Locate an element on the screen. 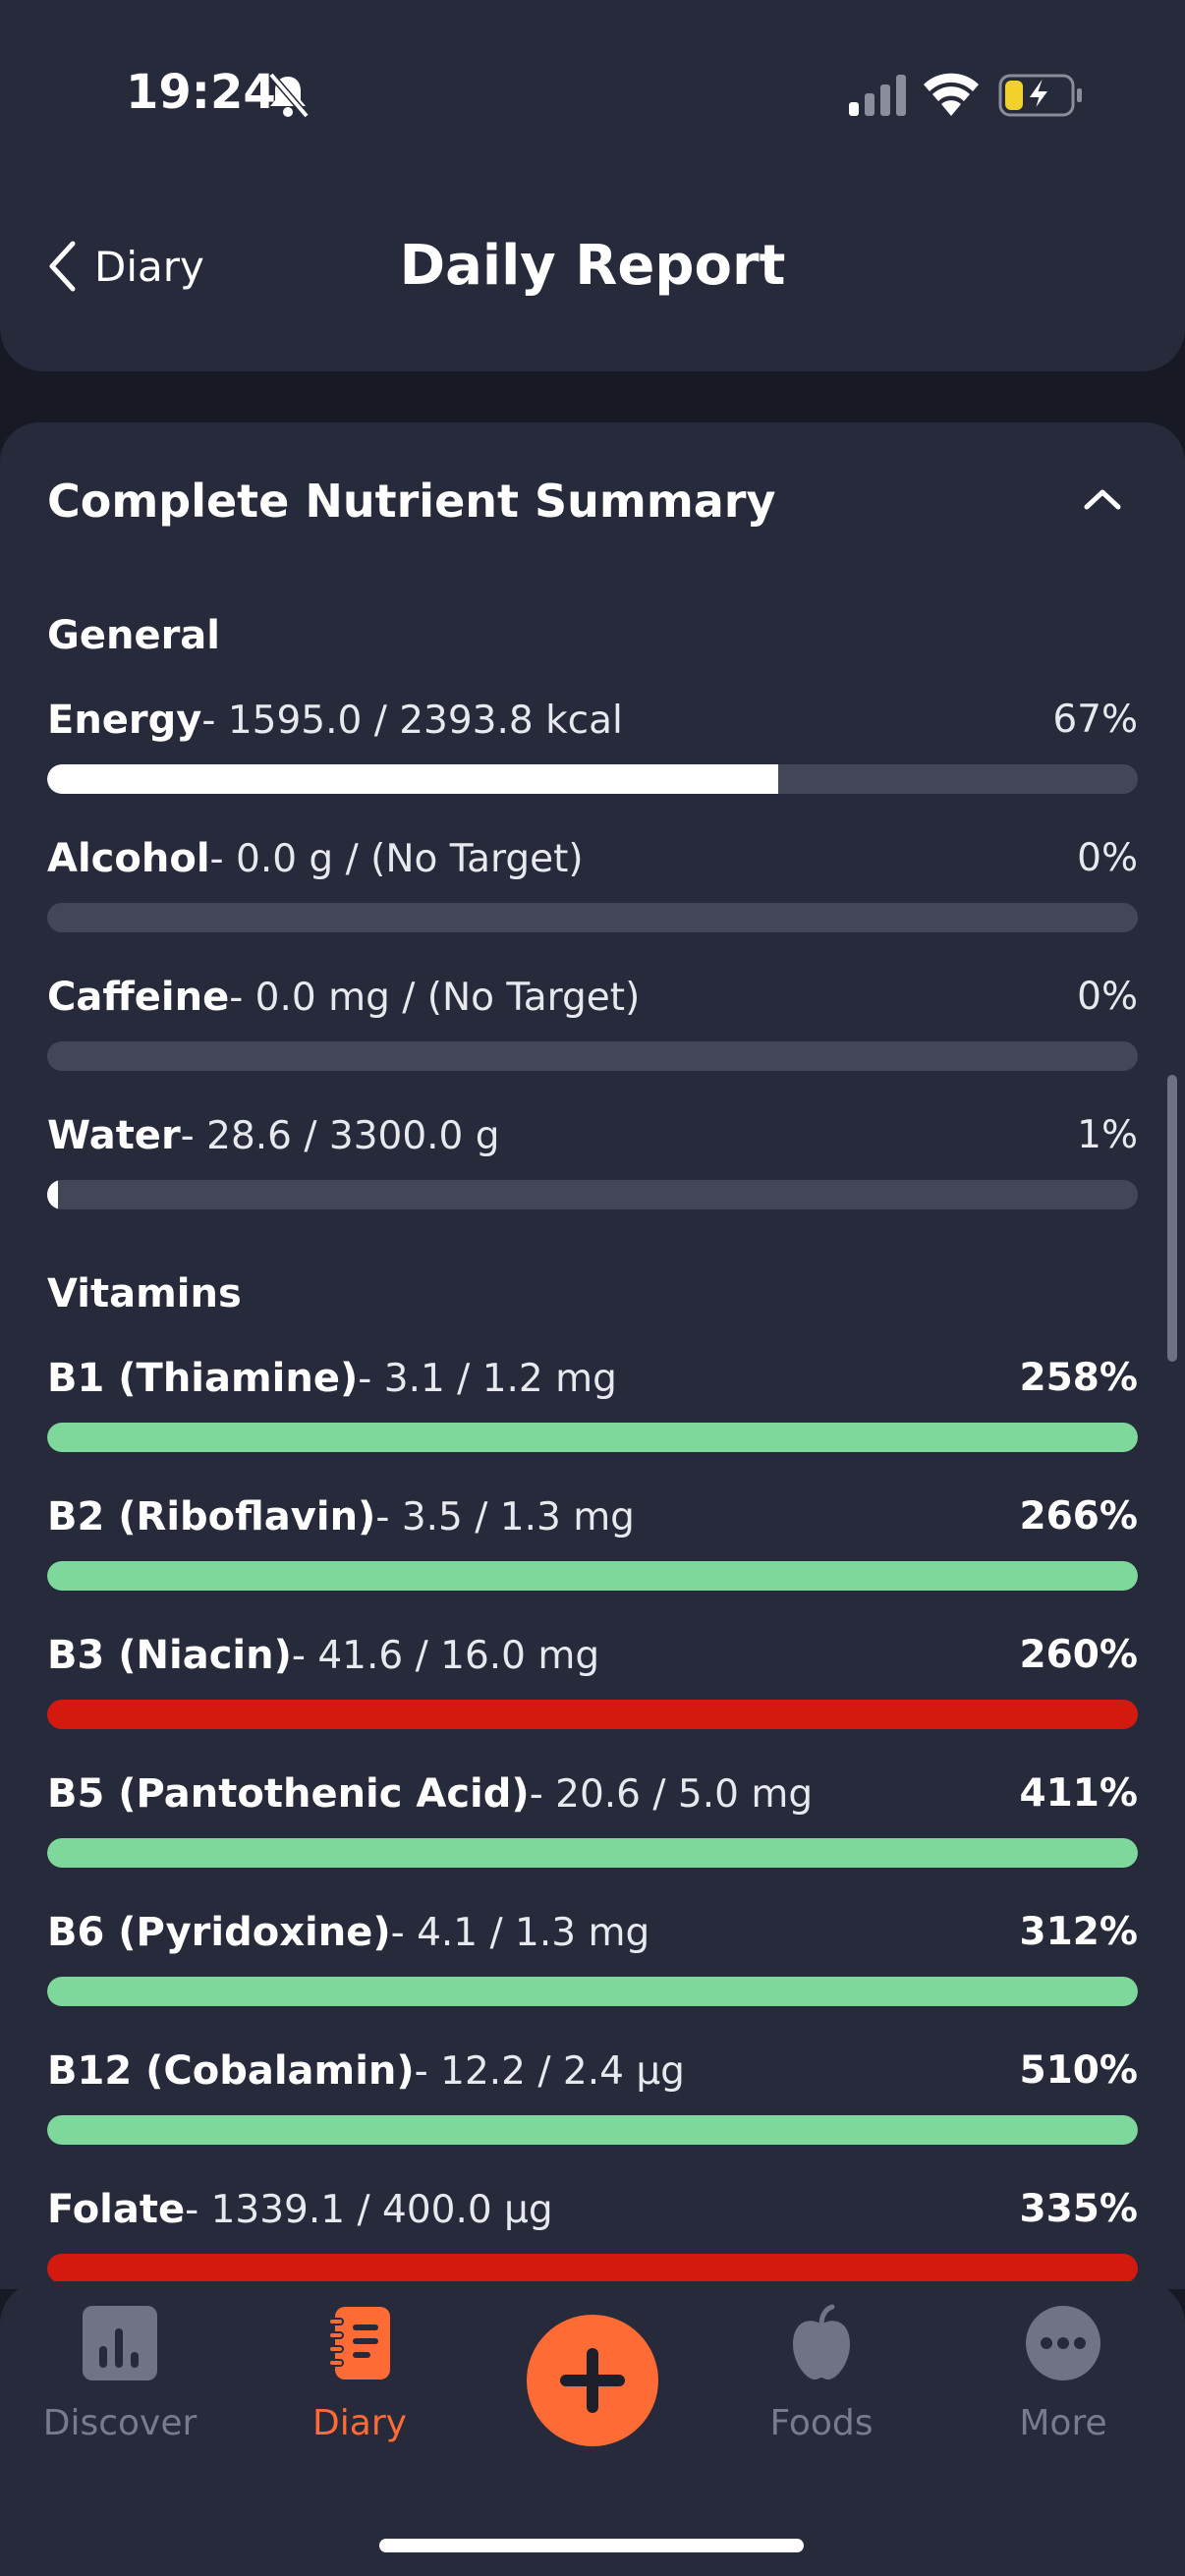  nutrient-detail: - 3.5 / 1.3 mg is located at coordinates (505, 1517).